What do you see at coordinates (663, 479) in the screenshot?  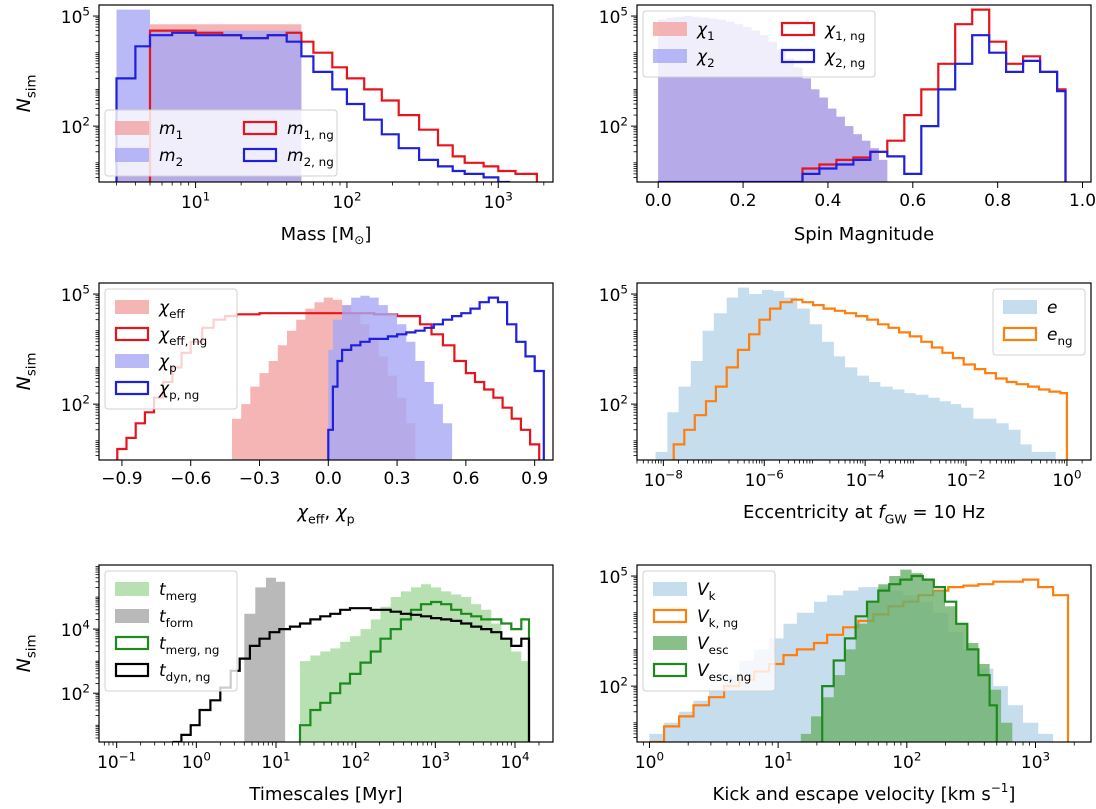 I see `tick-label: 10⁻⁸` at bounding box center [663, 479].